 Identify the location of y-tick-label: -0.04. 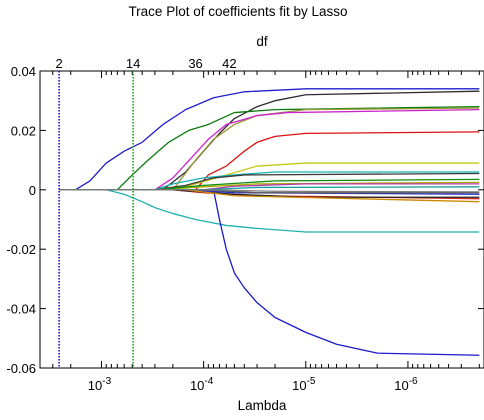
(21, 309).